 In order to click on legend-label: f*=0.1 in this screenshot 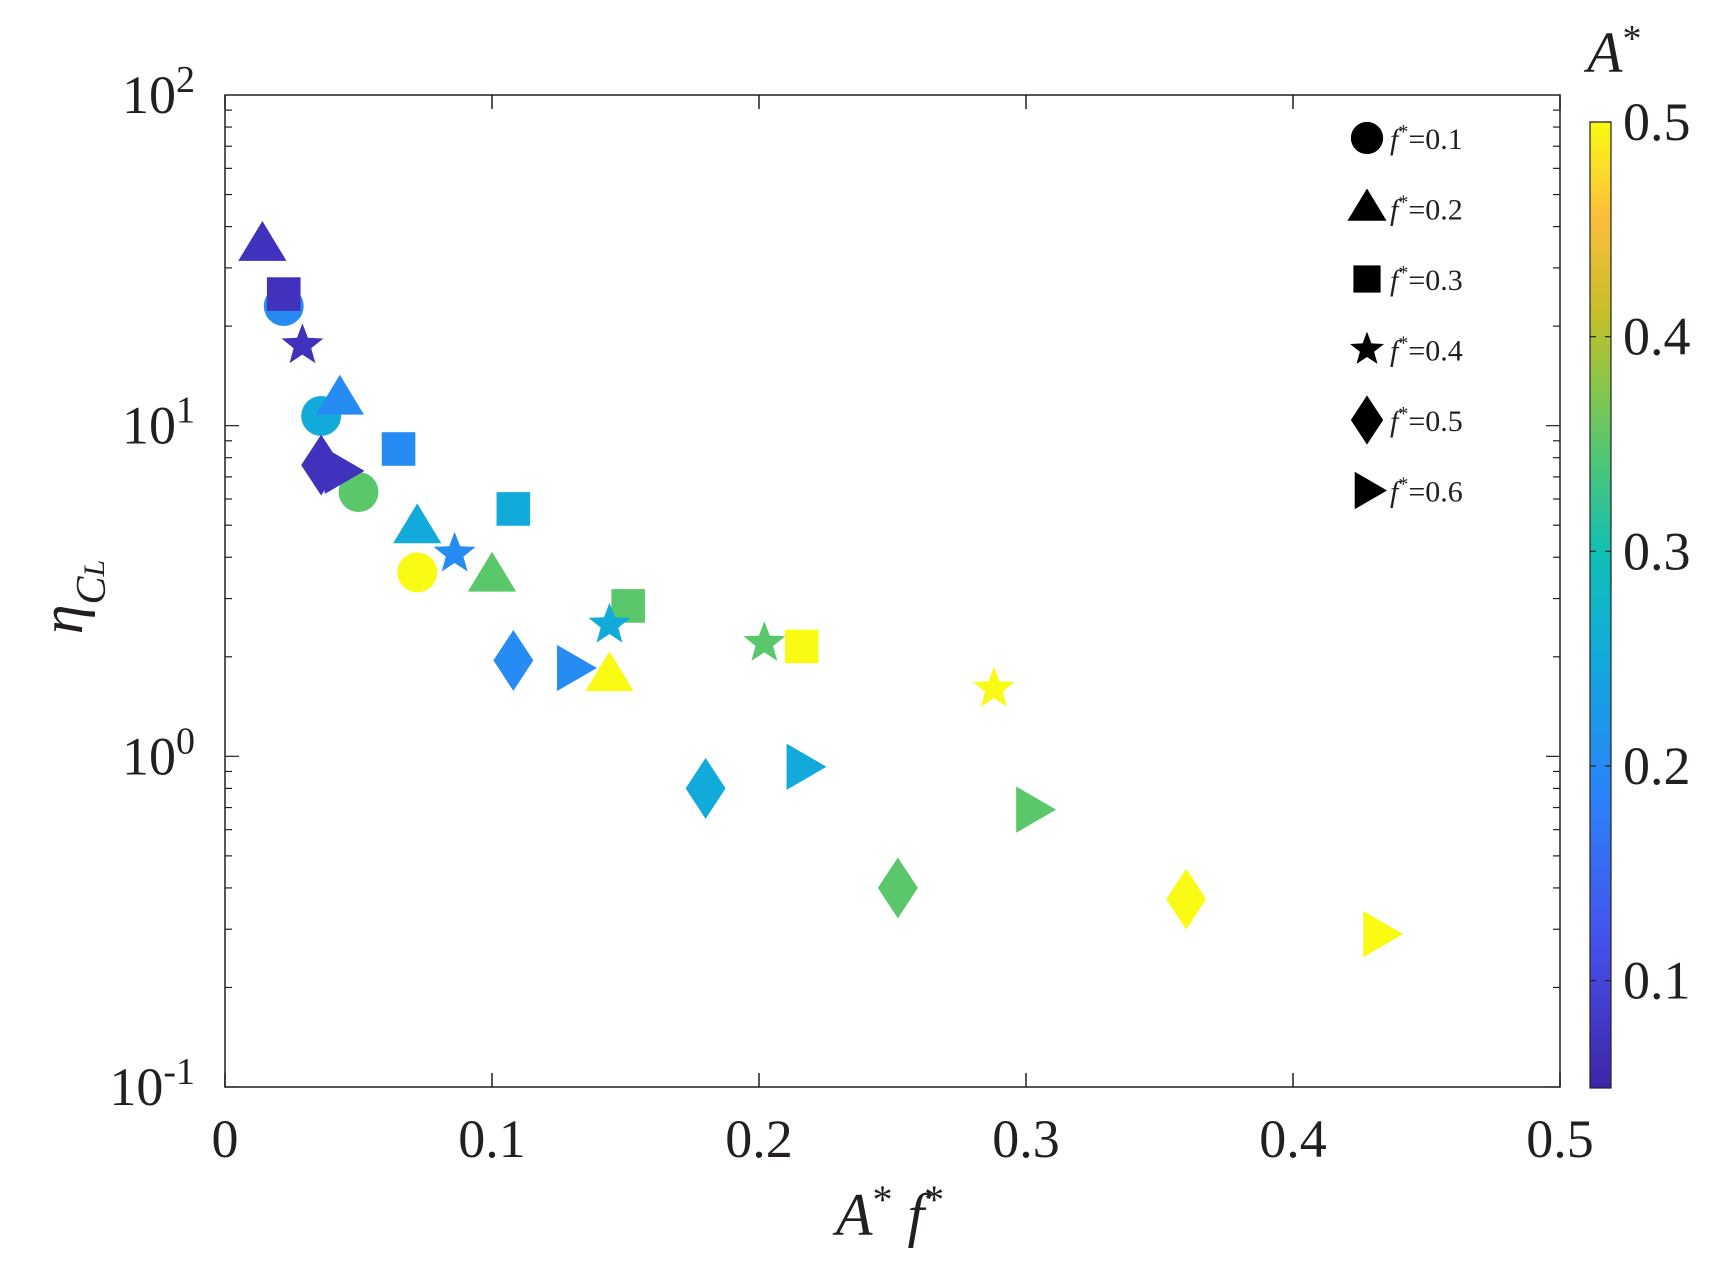, I will do `click(1426, 138)`.